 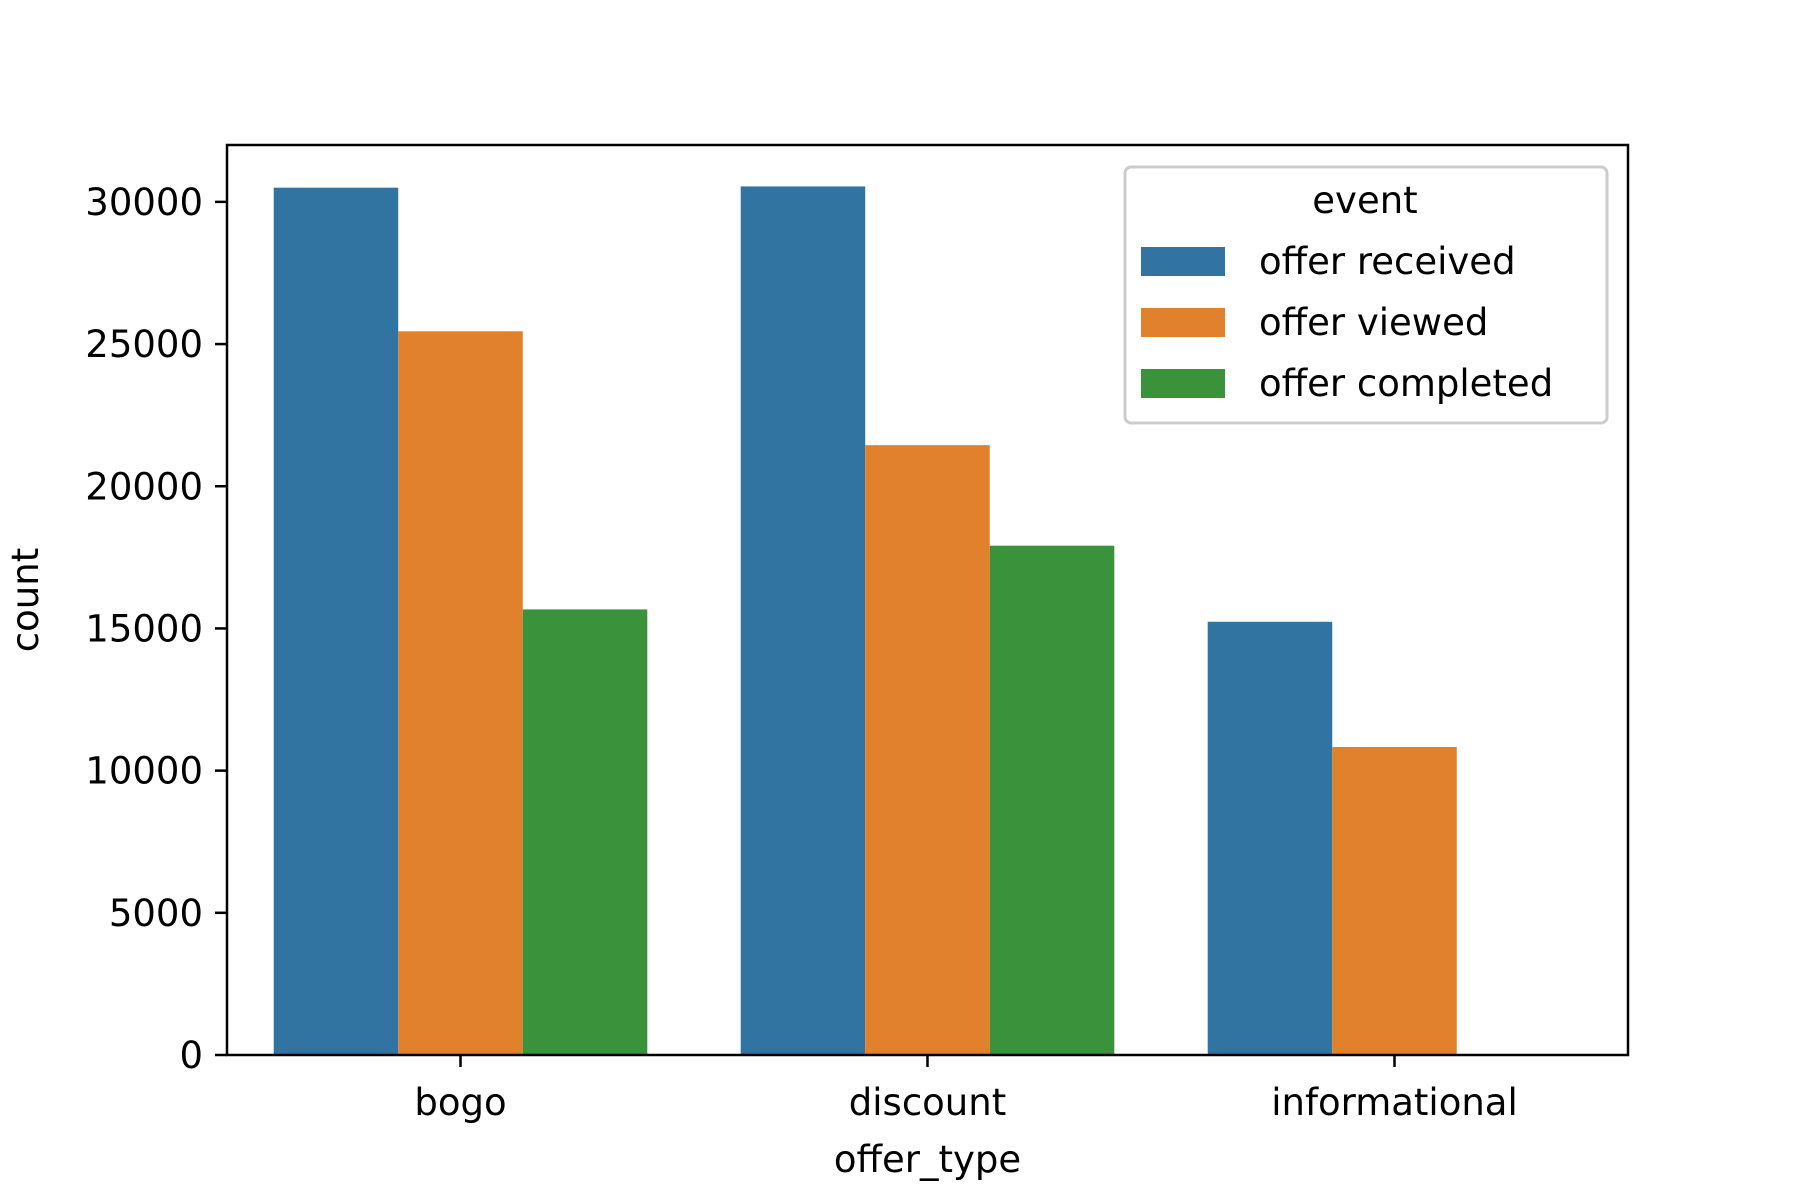 What do you see at coordinates (336, 621) in the screenshot?
I see `bar-bogo-offer-received` at bounding box center [336, 621].